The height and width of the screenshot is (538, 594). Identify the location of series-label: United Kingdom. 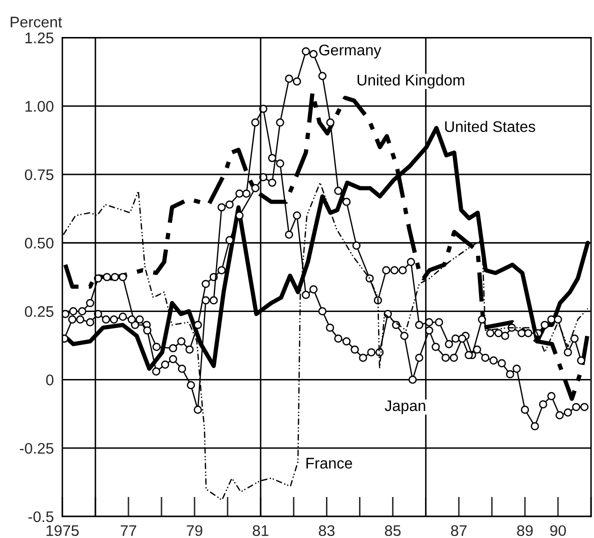
(411, 81).